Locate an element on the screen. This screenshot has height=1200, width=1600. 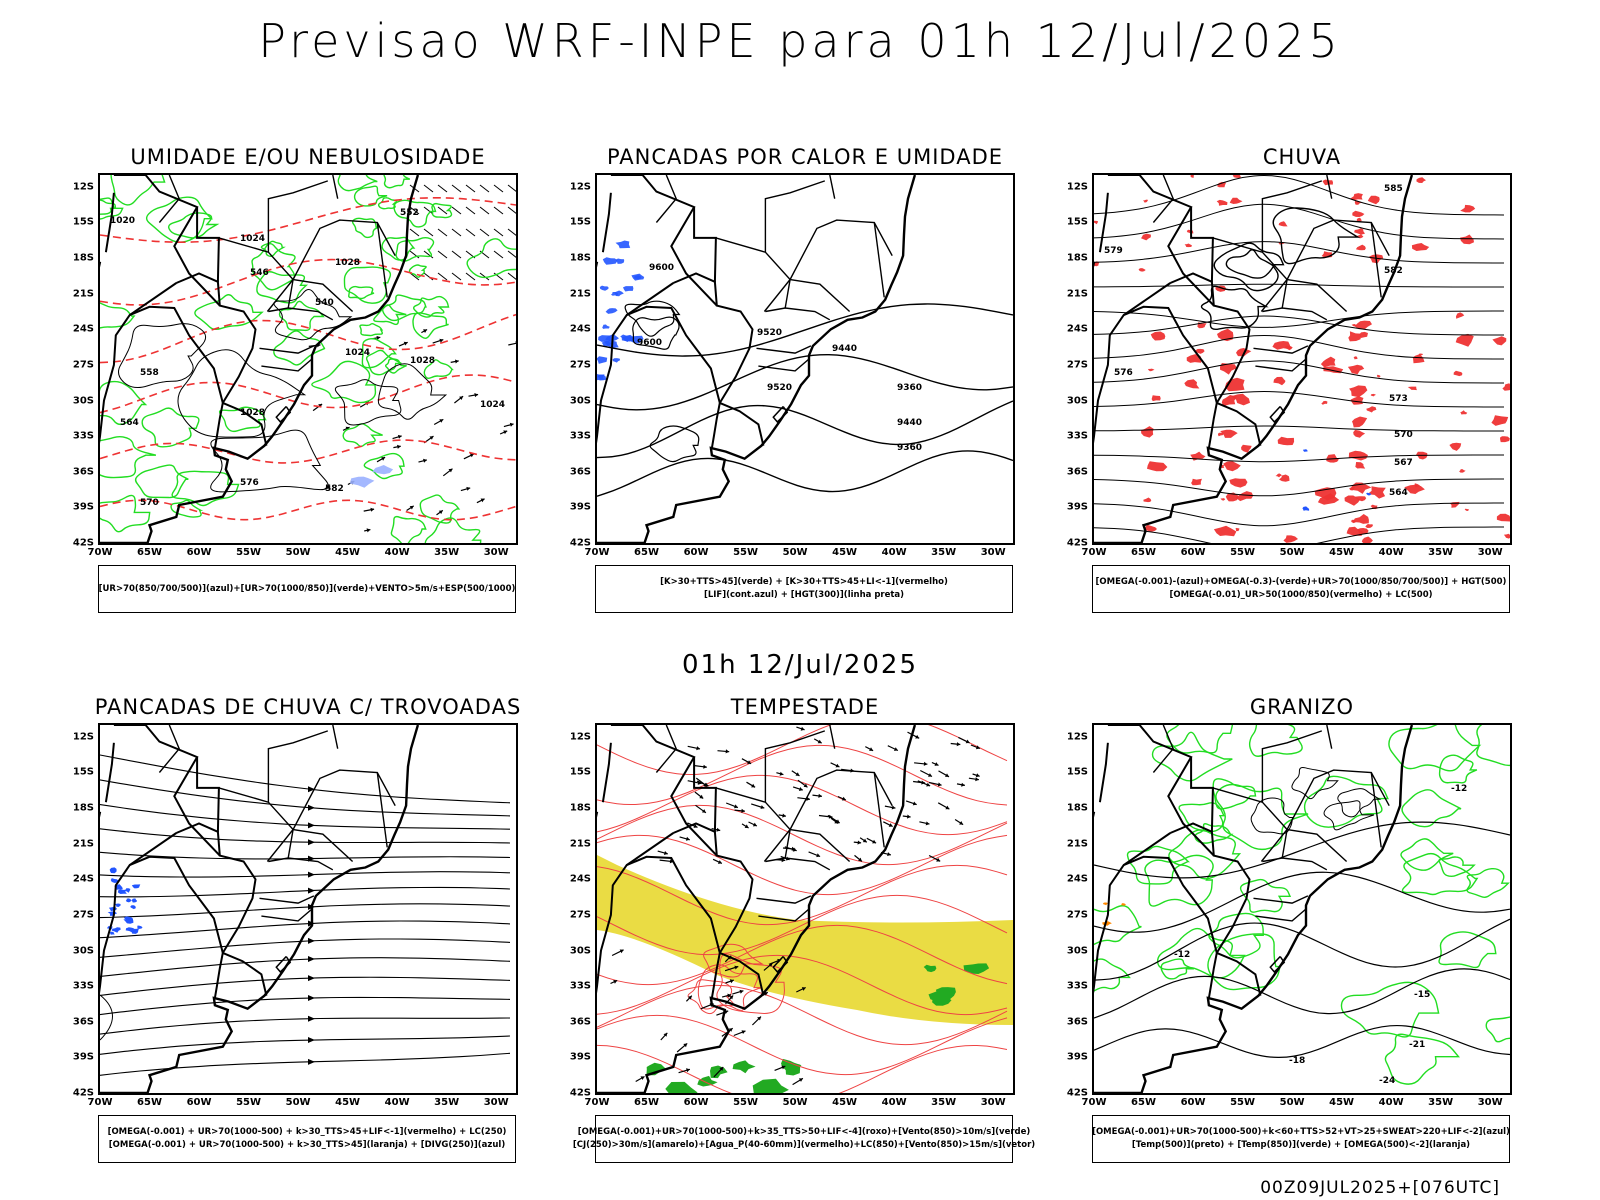
latitude-axis: 12S 15S 18S 21S 24S 27S 30S 33S 36S 39S 42S is located at coordinates (83, 360).